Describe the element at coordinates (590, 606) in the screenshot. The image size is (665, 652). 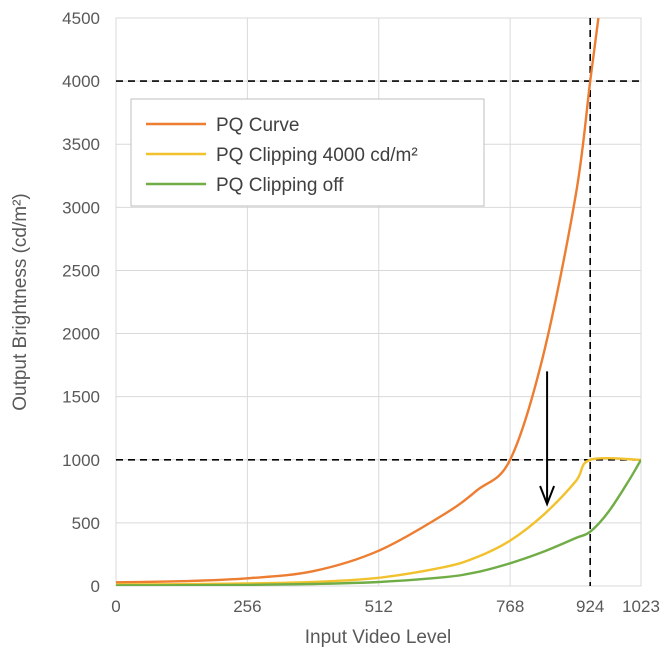
I see `x-tick-label: 924` at that location.